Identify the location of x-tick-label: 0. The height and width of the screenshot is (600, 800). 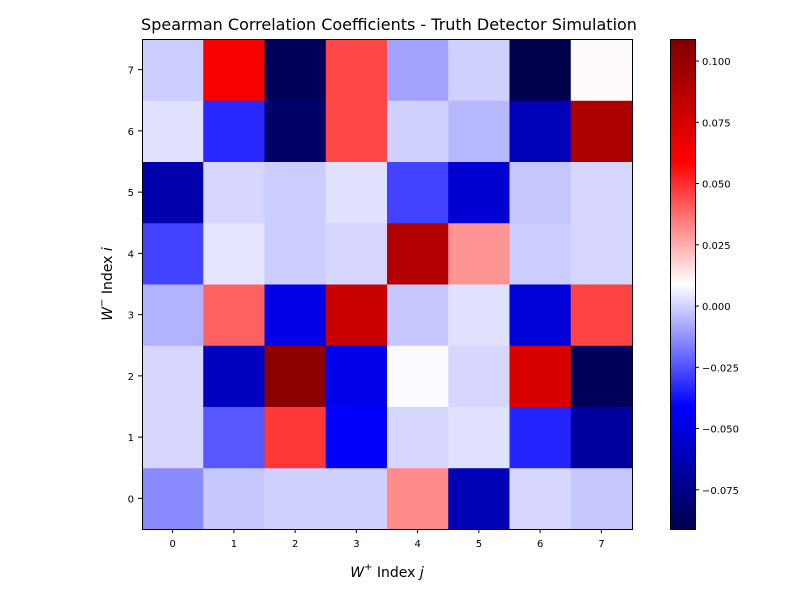
(172, 544).